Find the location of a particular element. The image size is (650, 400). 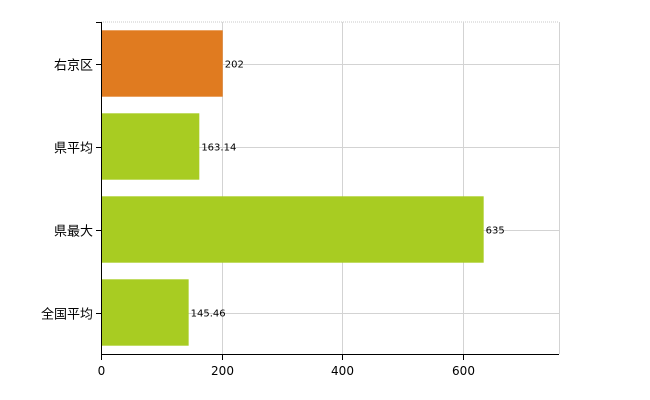

category-label-1: 県平均 is located at coordinates (73, 149).